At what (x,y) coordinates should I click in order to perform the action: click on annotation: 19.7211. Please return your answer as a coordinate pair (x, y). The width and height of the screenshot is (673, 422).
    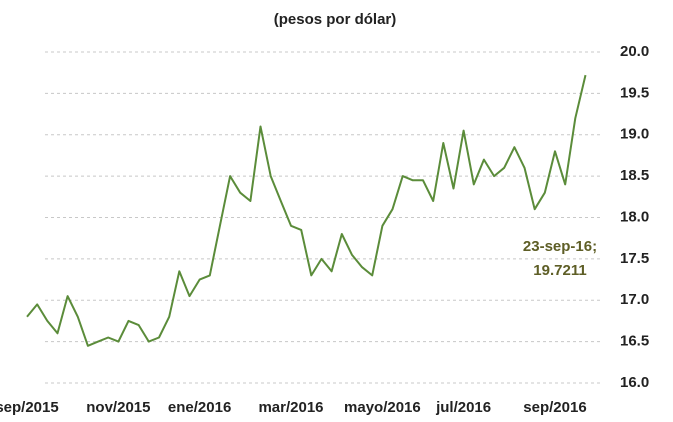
    Looking at the image, I should click on (559, 270).